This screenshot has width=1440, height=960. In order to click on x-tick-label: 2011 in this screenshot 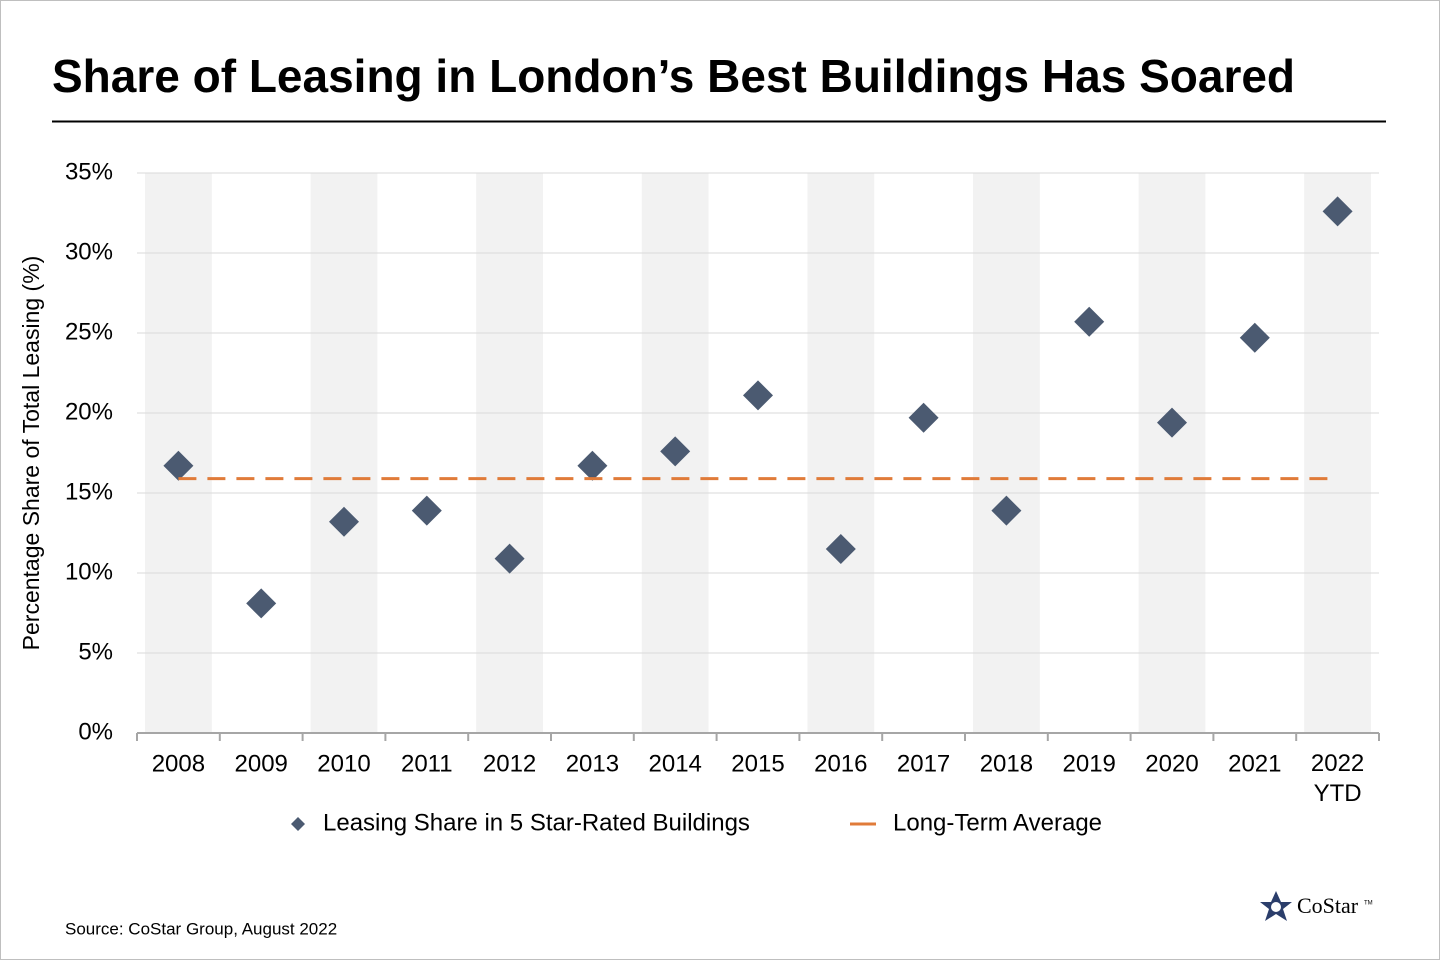, I will do `click(427, 763)`.